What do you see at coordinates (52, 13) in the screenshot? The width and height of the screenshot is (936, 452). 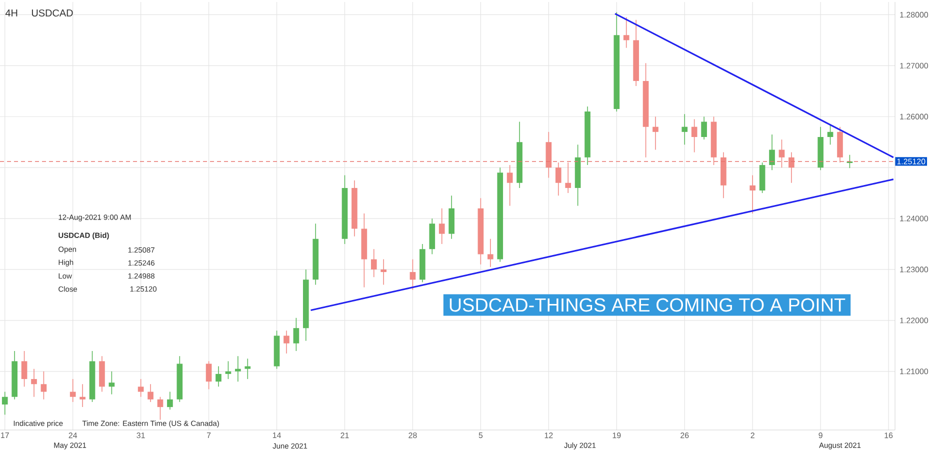 I see `text: USDCAD` at bounding box center [52, 13].